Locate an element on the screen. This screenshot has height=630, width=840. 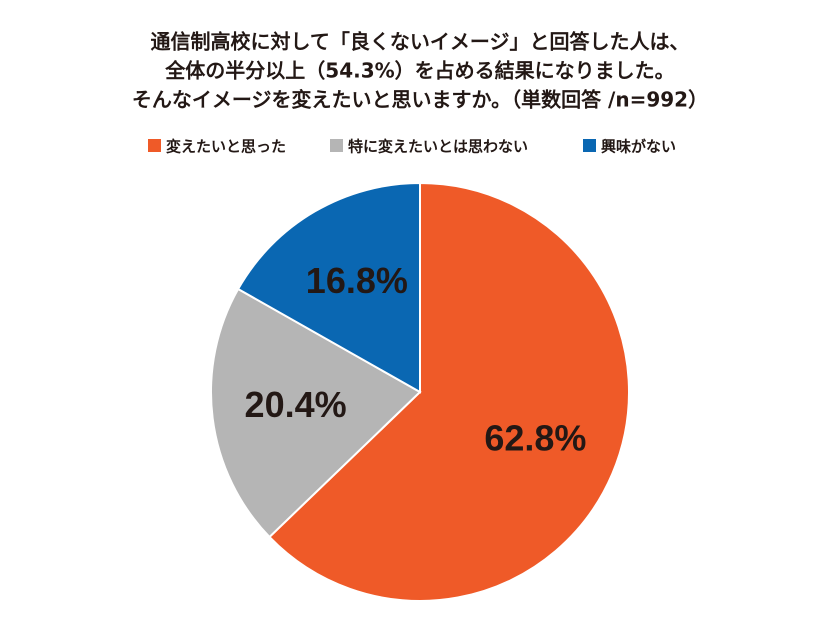
legend-label: 変えたいと思った is located at coordinates (226, 147).